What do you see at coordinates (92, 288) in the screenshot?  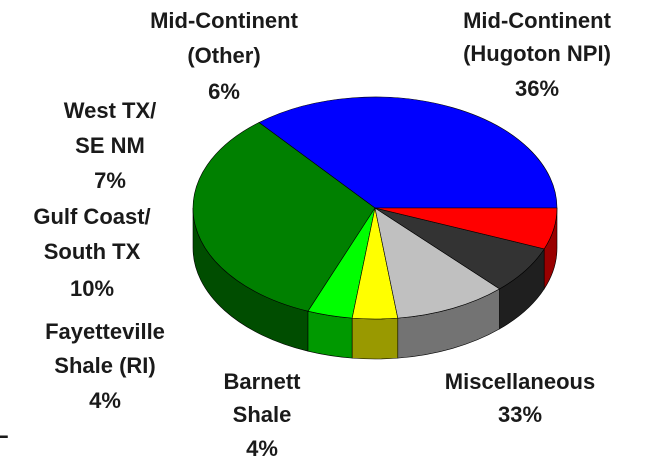 I see `value-label: 10%` at bounding box center [92, 288].